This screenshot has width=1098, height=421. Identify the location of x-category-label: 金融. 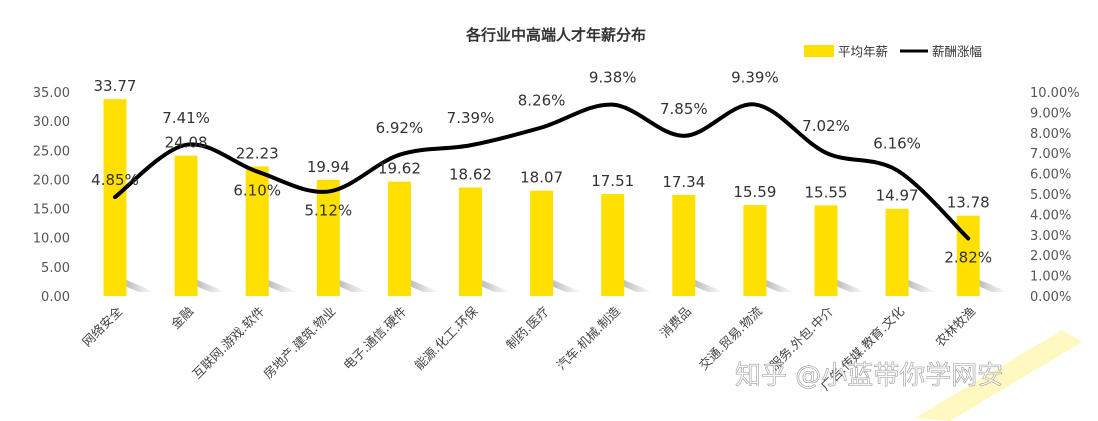
(182, 317).